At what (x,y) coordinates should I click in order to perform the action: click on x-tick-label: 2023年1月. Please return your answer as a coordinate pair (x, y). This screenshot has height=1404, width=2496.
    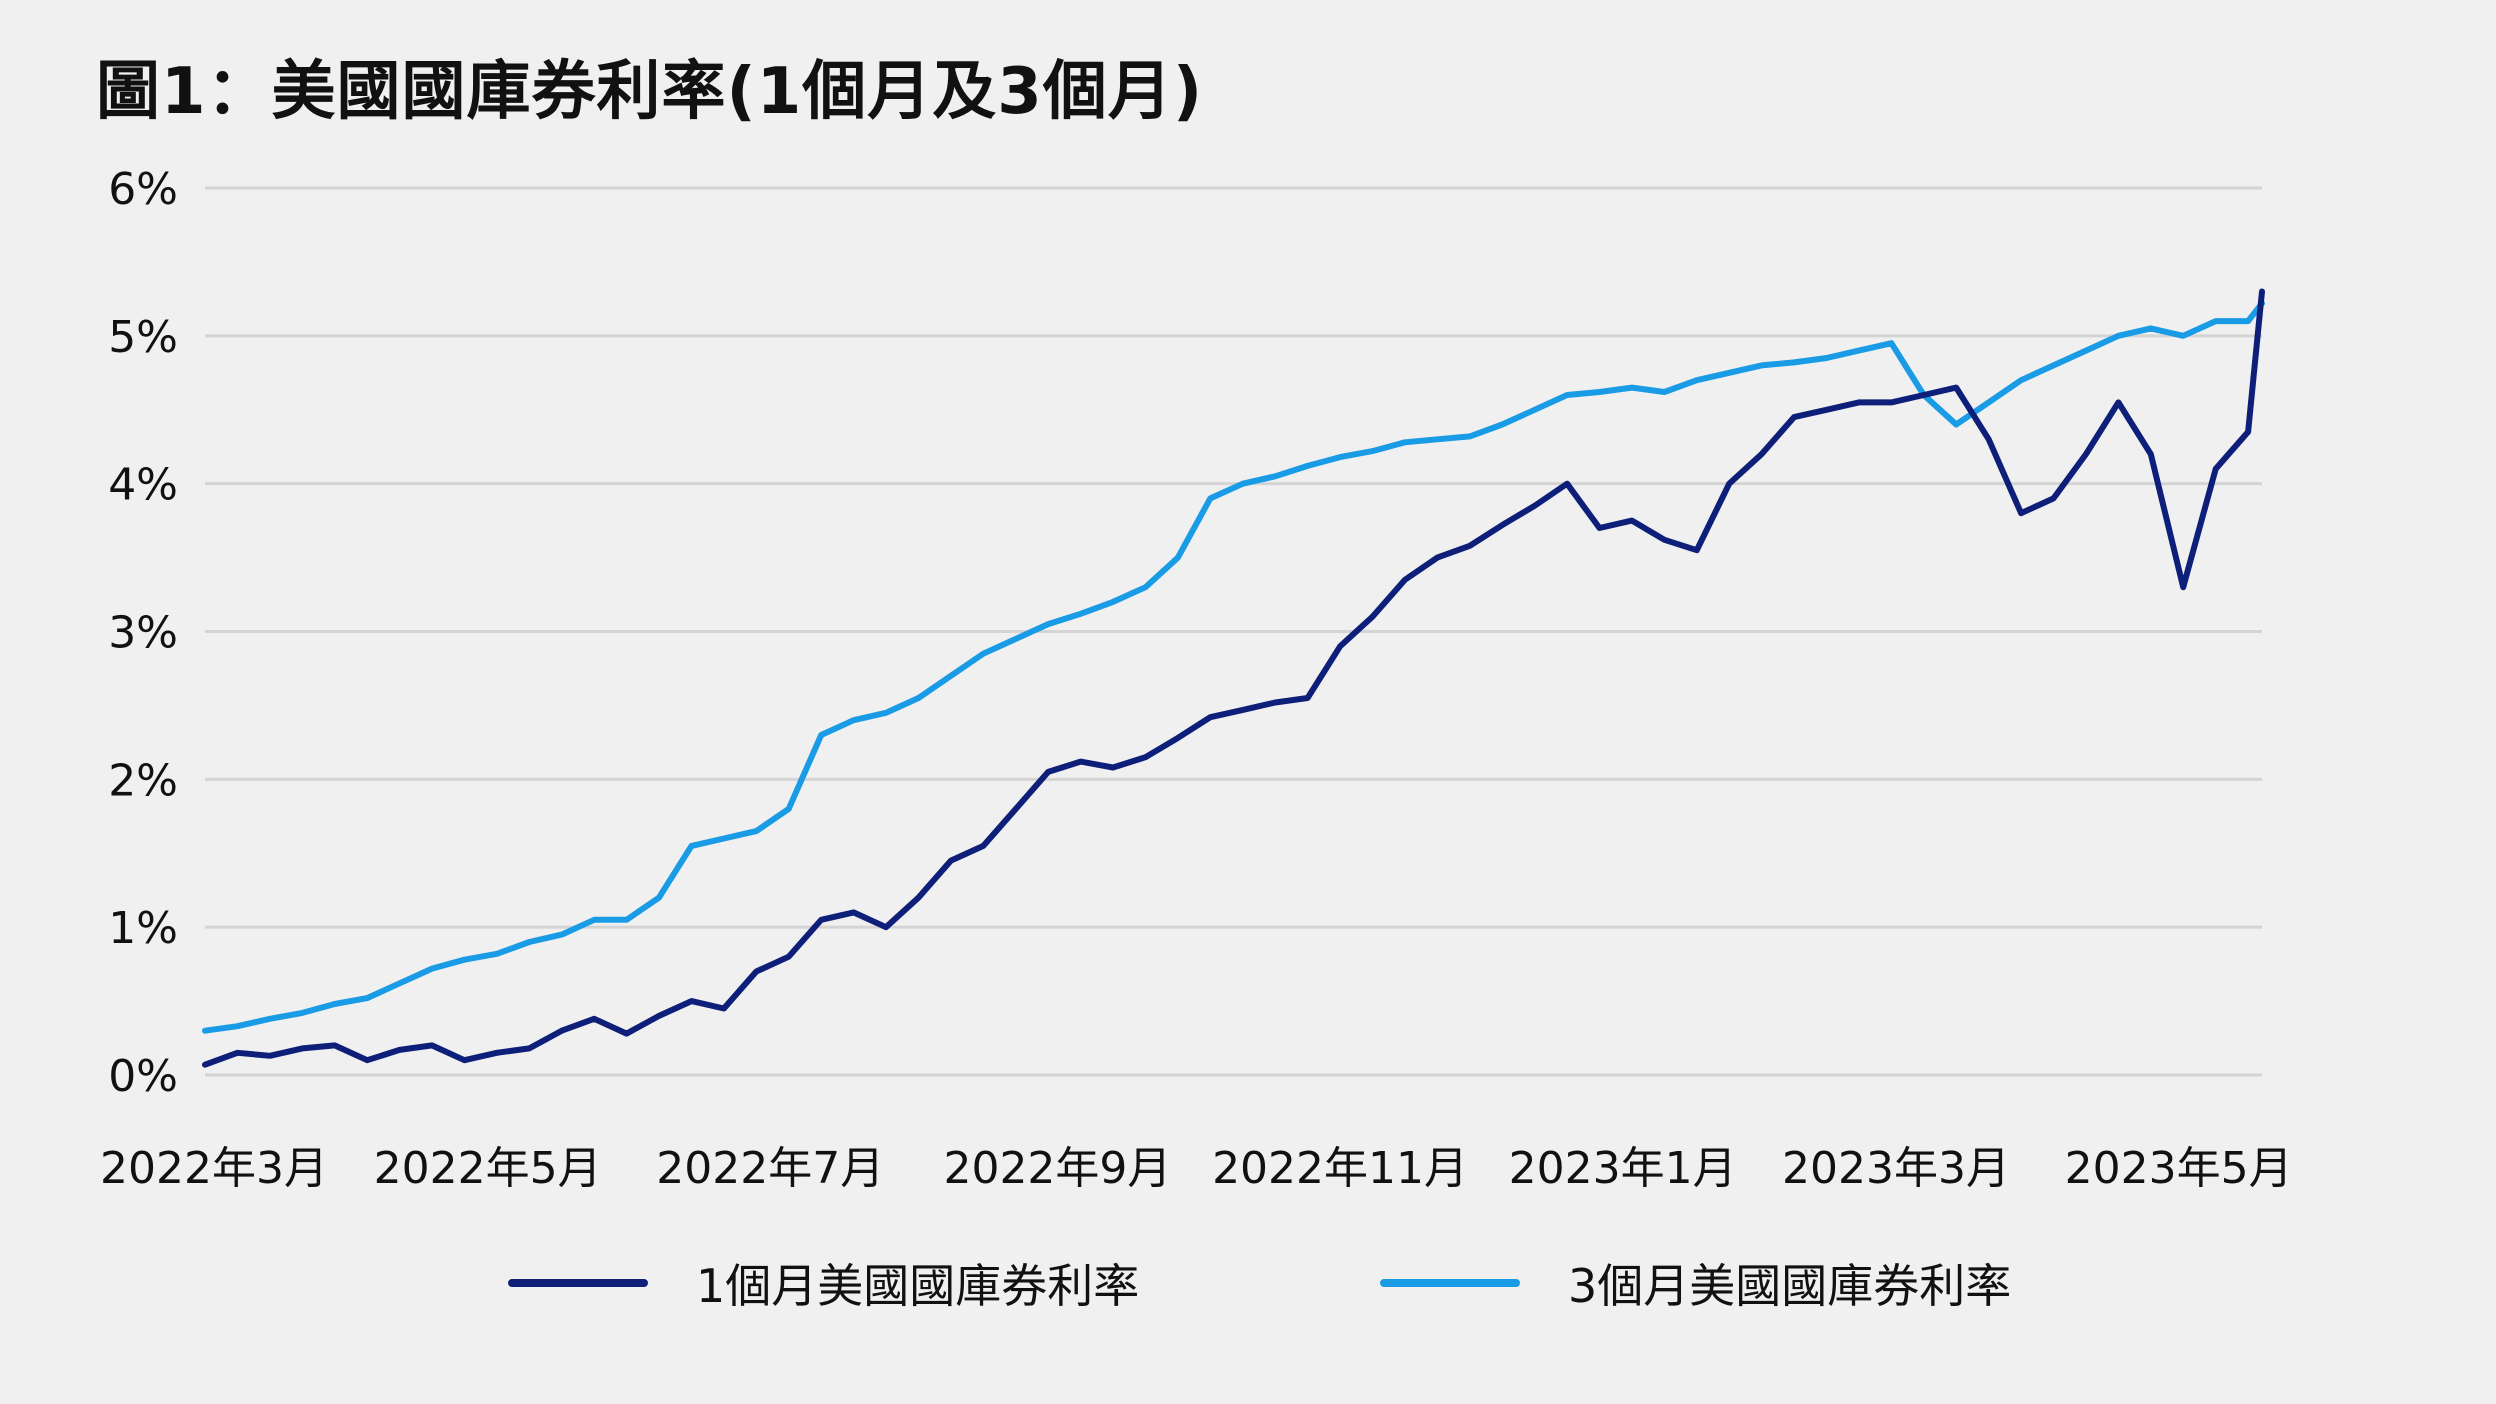
    Looking at the image, I should click on (1623, 1168).